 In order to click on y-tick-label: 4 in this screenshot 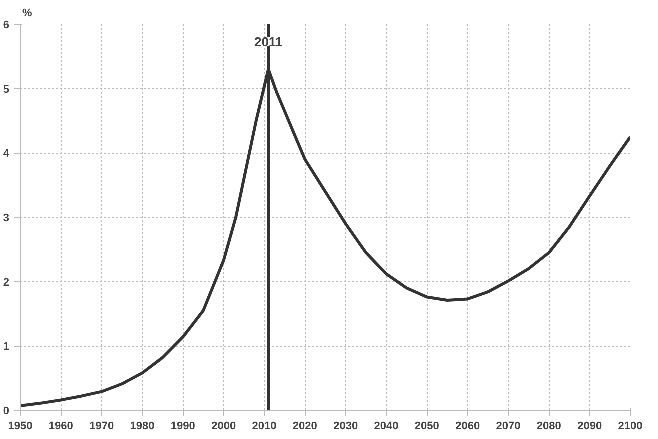, I will do `click(6, 154)`.